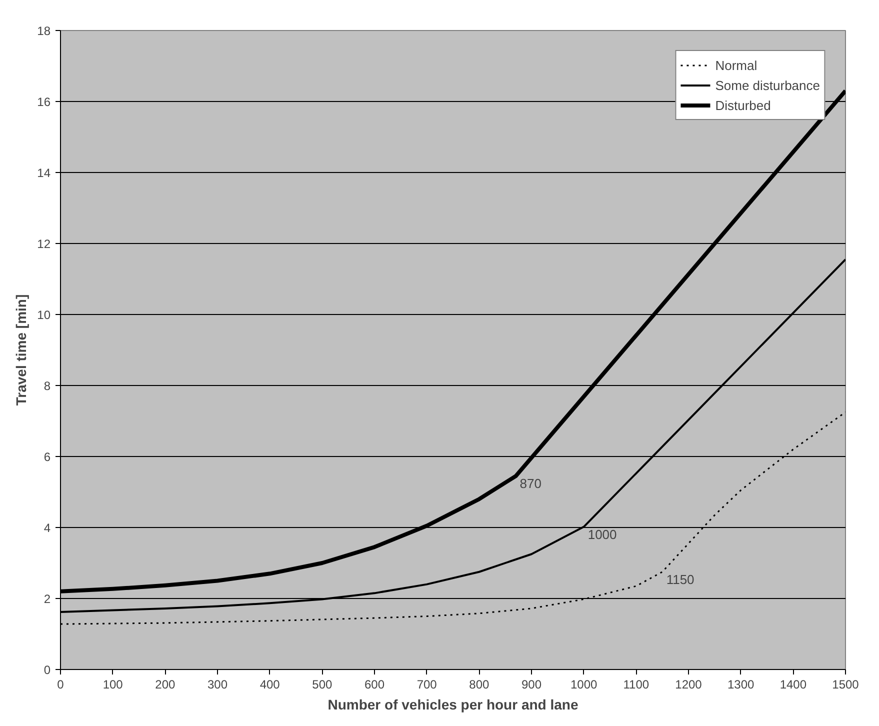 The height and width of the screenshot is (726, 879). Describe the element at coordinates (479, 685) in the screenshot. I see `x-tick-label: 800` at that location.